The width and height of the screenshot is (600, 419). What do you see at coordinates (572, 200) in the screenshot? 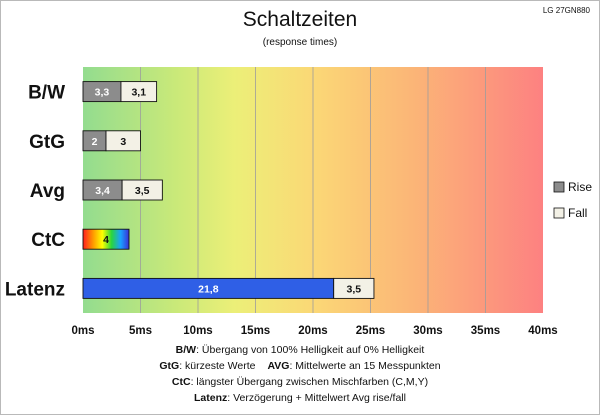
I see `legend: Rise Fall` at bounding box center [572, 200].